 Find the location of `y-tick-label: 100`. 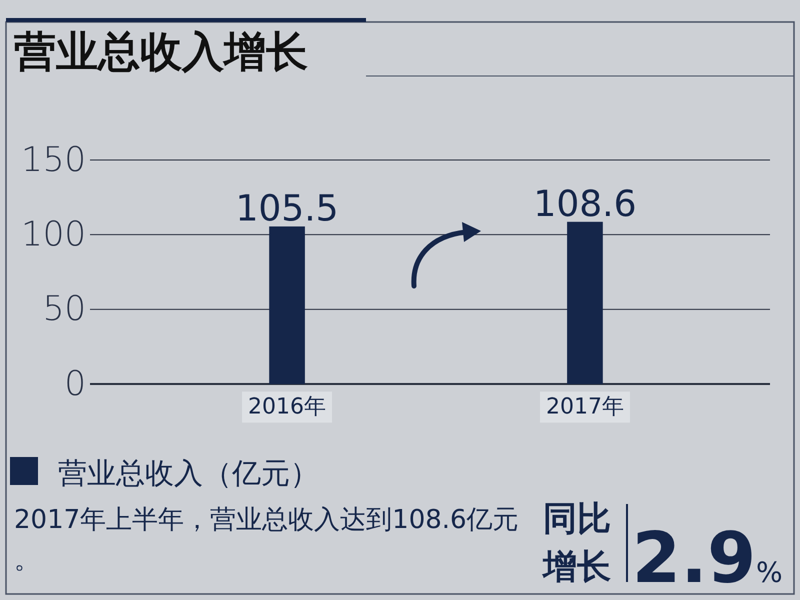

y-tick-label: 100 is located at coordinates (53, 234).